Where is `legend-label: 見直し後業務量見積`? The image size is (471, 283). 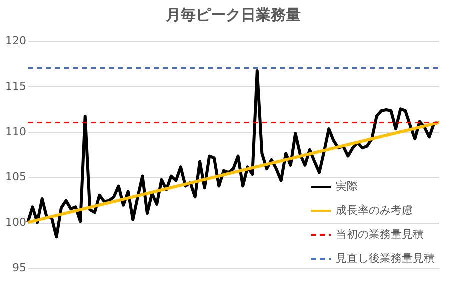
legend-label: 見直し後業務量見積 is located at coordinates (385, 258).